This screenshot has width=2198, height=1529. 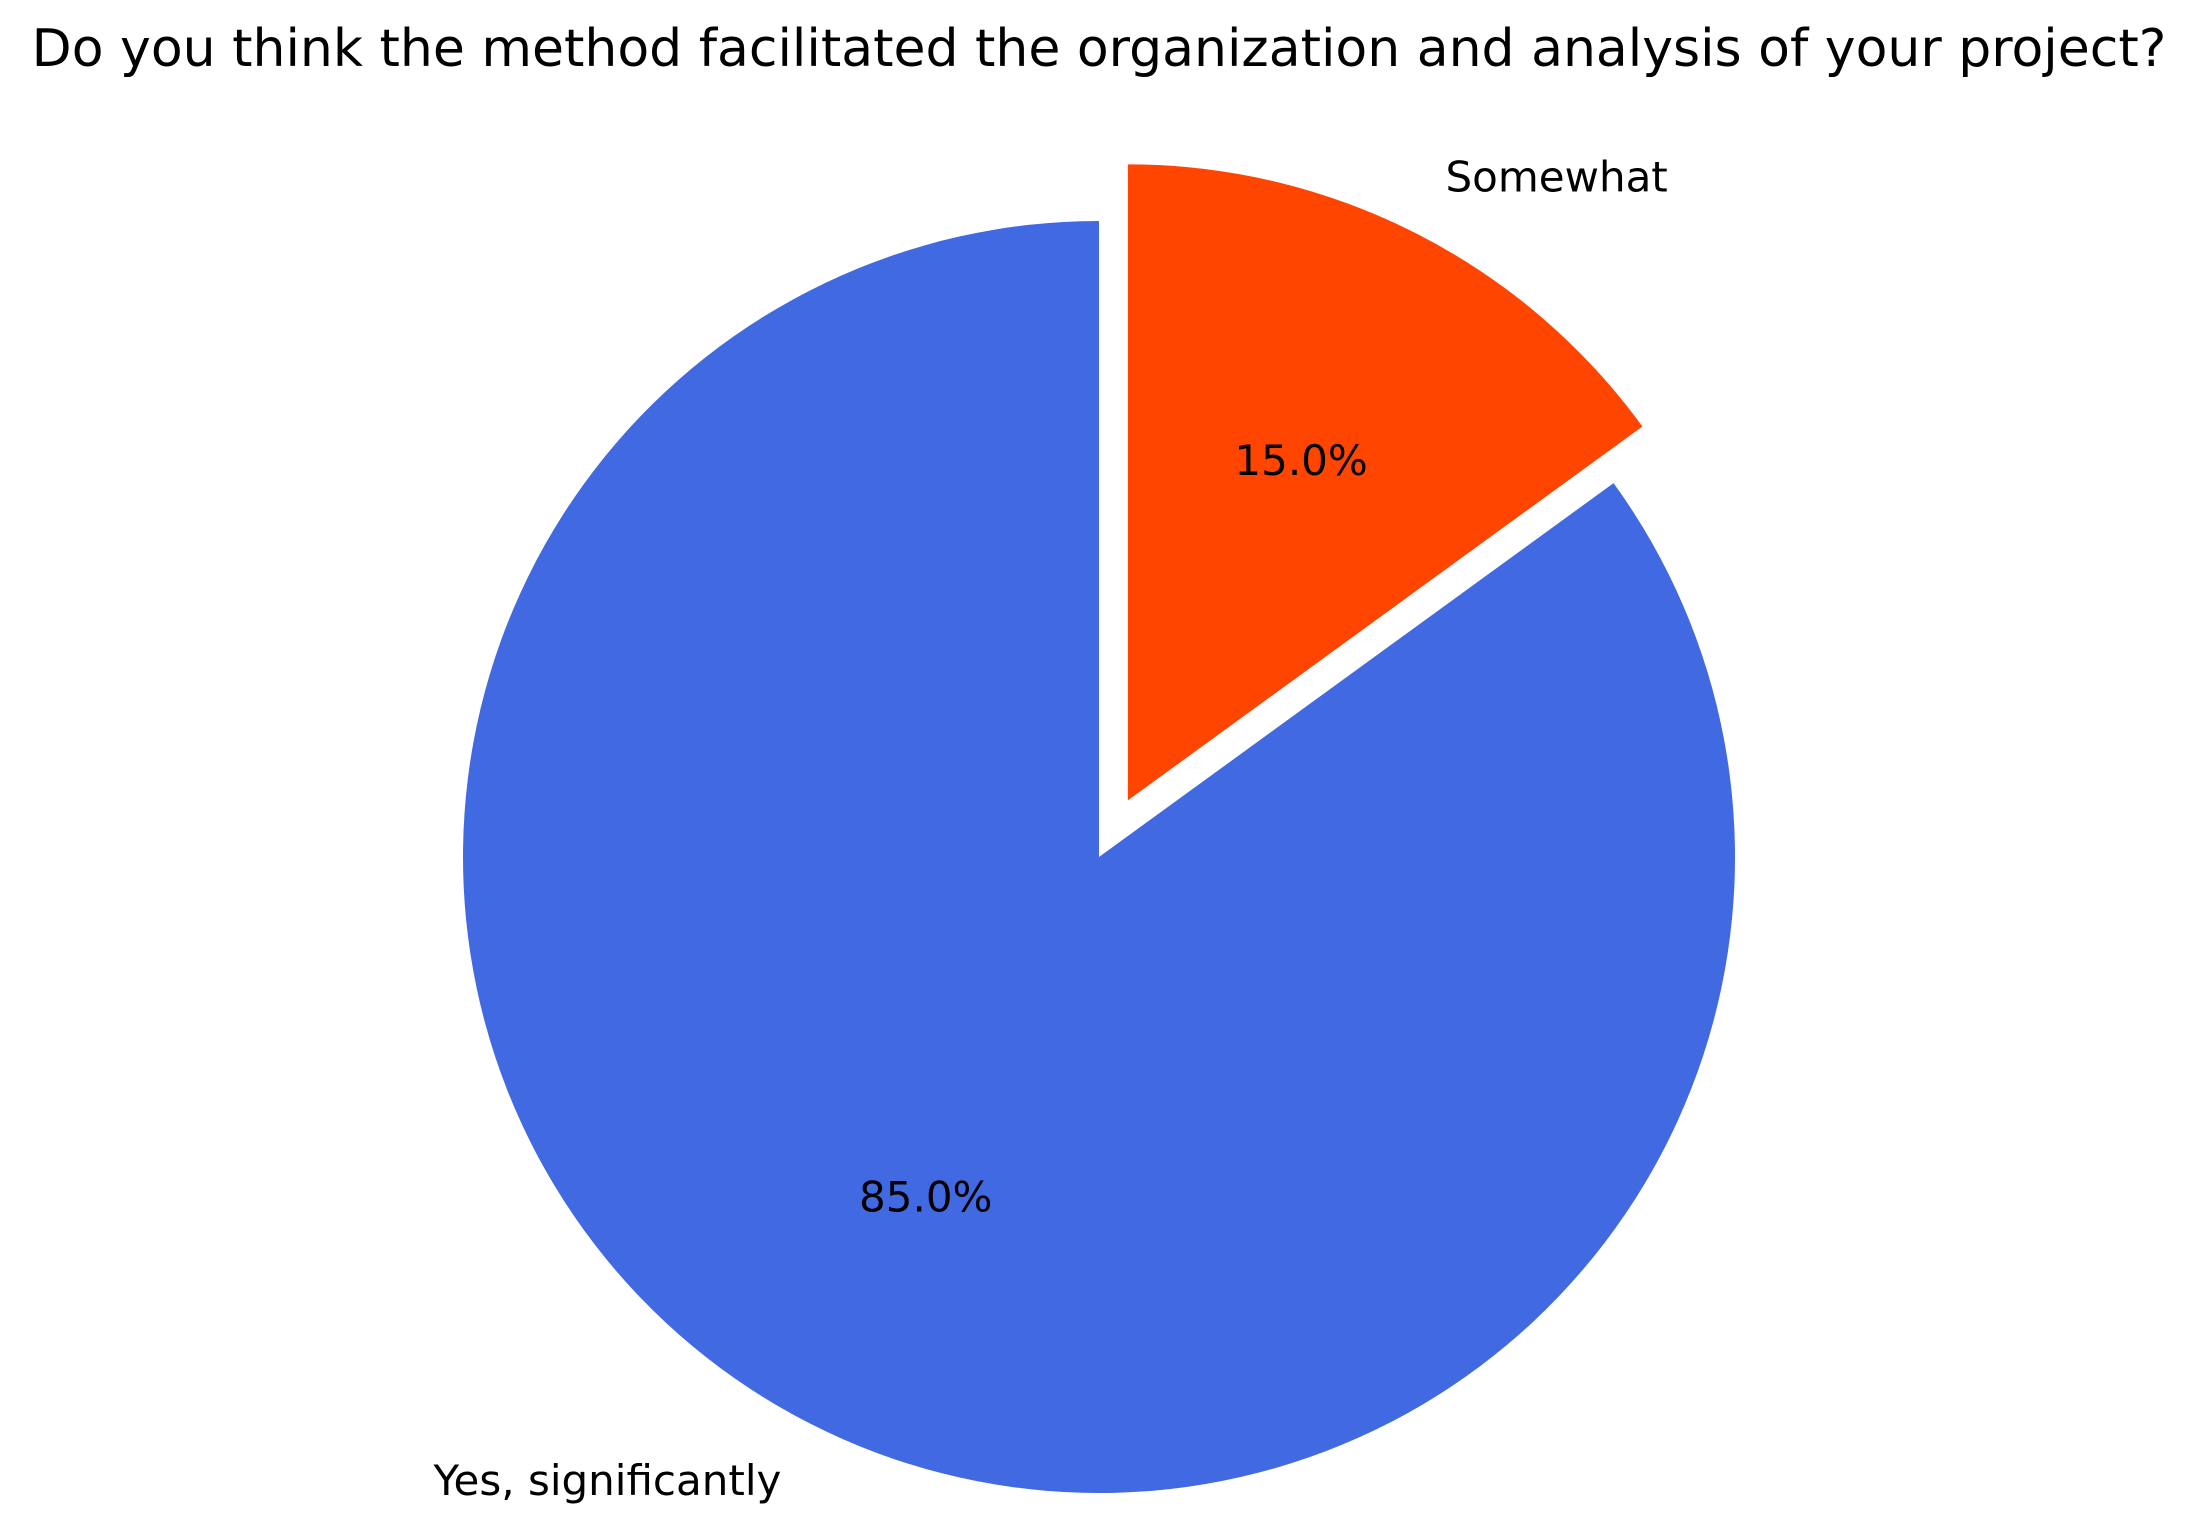 I want to click on slice-label: Somewhat, so click(x=1556, y=176).